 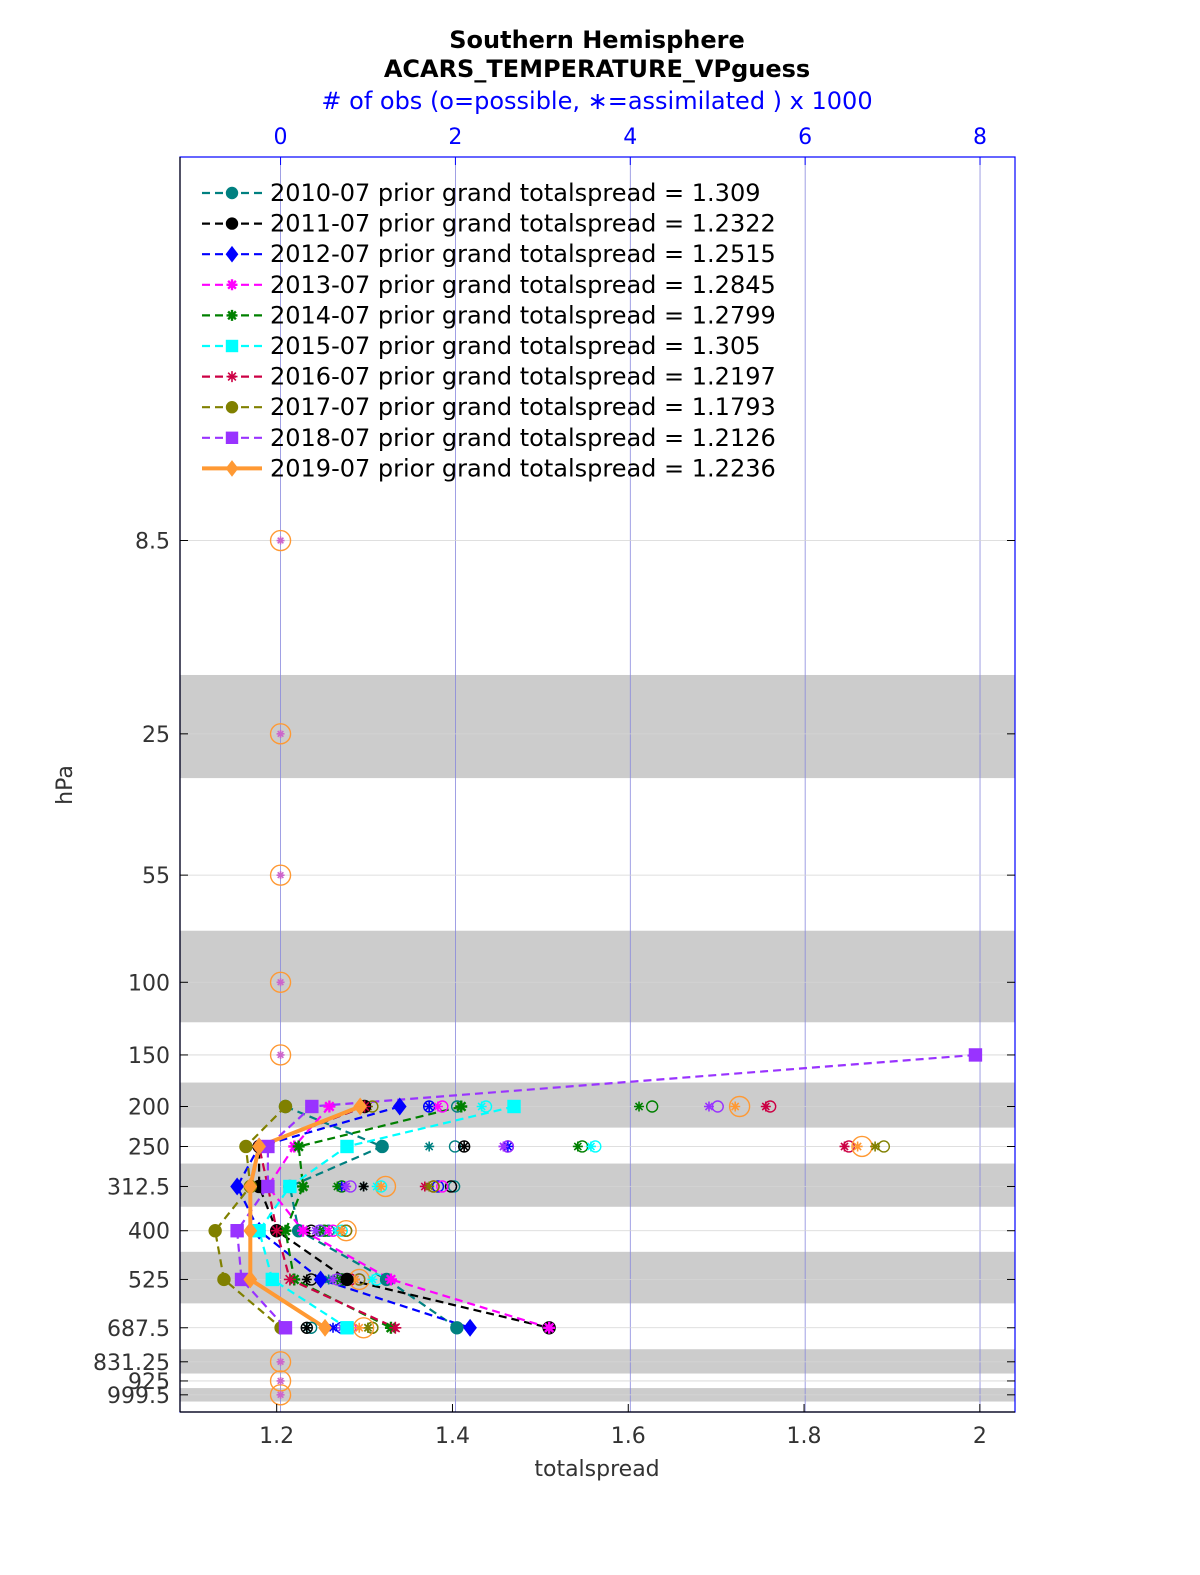 What do you see at coordinates (523, 407) in the screenshot?
I see `legend-label: 2017-07 prior grand totalspread = 1.1793` at bounding box center [523, 407].